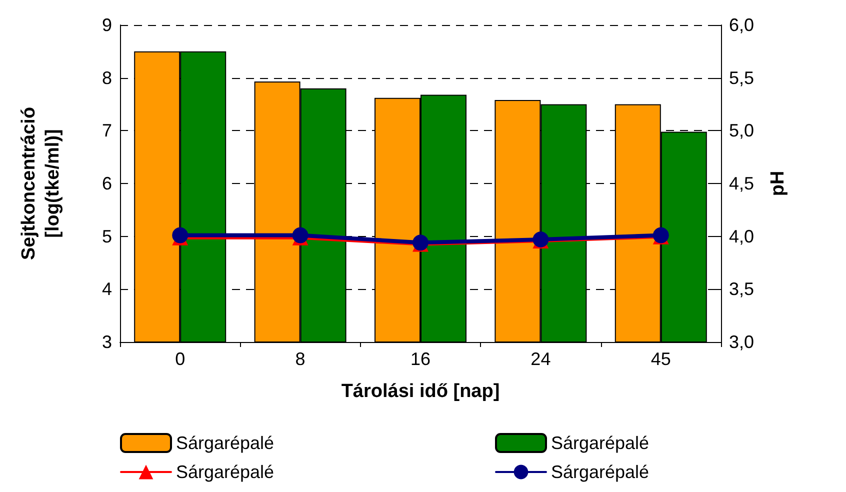 Image resolution: width=846 pixels, height=492 pixels. Describe the element at coordinates (420, 391) in the screenshot. I see `x-axis-title: Tárolási idő [nap]` at that location.